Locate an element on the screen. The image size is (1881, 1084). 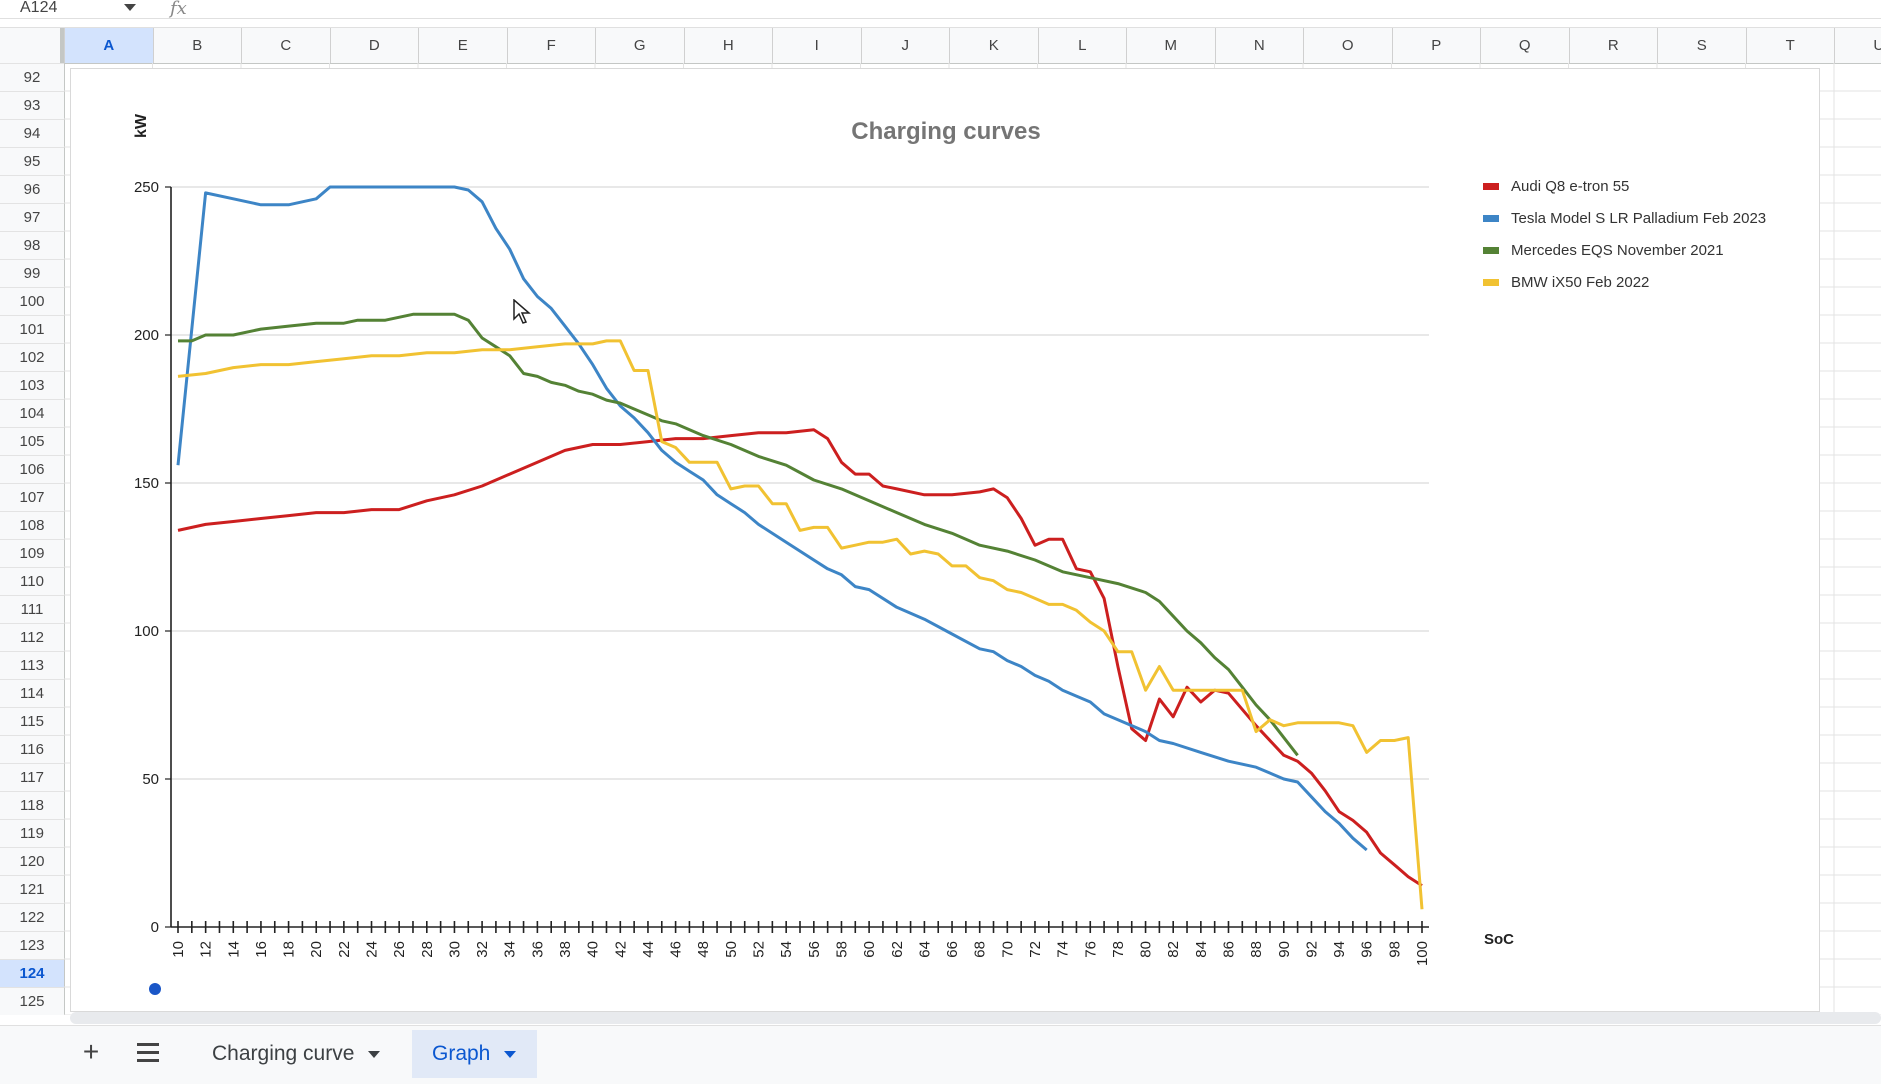
row-header-109: 109 is located at coordinates (32, 553).